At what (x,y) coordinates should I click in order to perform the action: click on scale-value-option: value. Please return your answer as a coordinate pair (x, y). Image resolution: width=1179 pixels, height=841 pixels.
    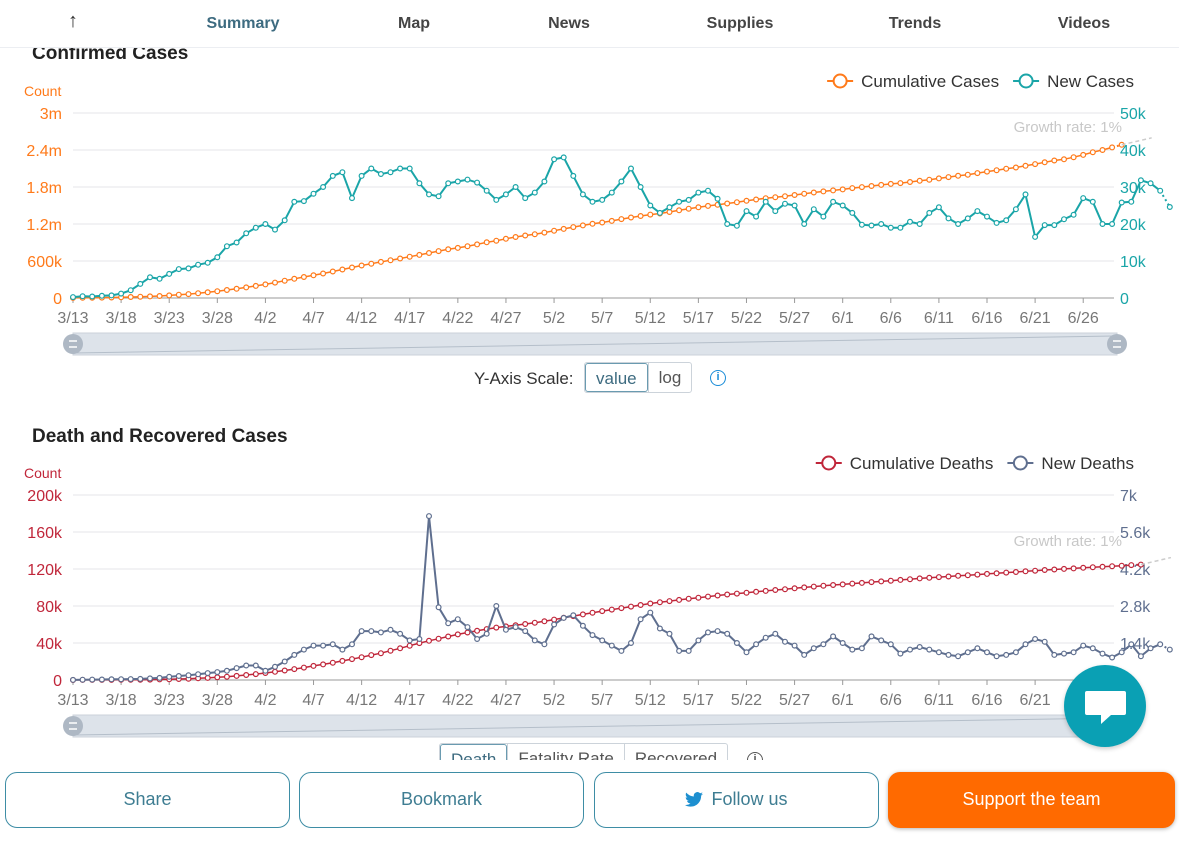
    Looking at the image, I should click on (616, 377).